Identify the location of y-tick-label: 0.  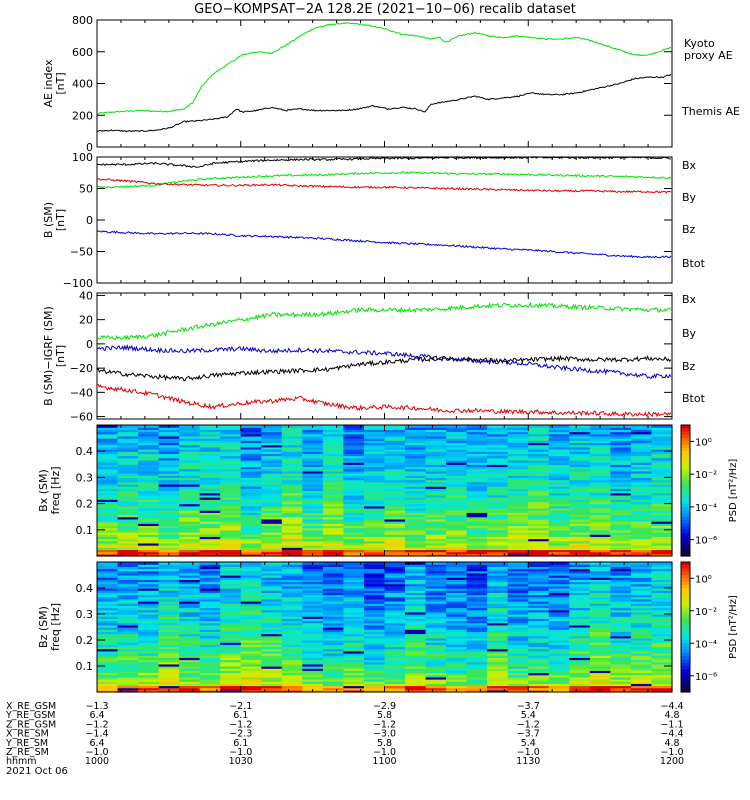
(89, 147).